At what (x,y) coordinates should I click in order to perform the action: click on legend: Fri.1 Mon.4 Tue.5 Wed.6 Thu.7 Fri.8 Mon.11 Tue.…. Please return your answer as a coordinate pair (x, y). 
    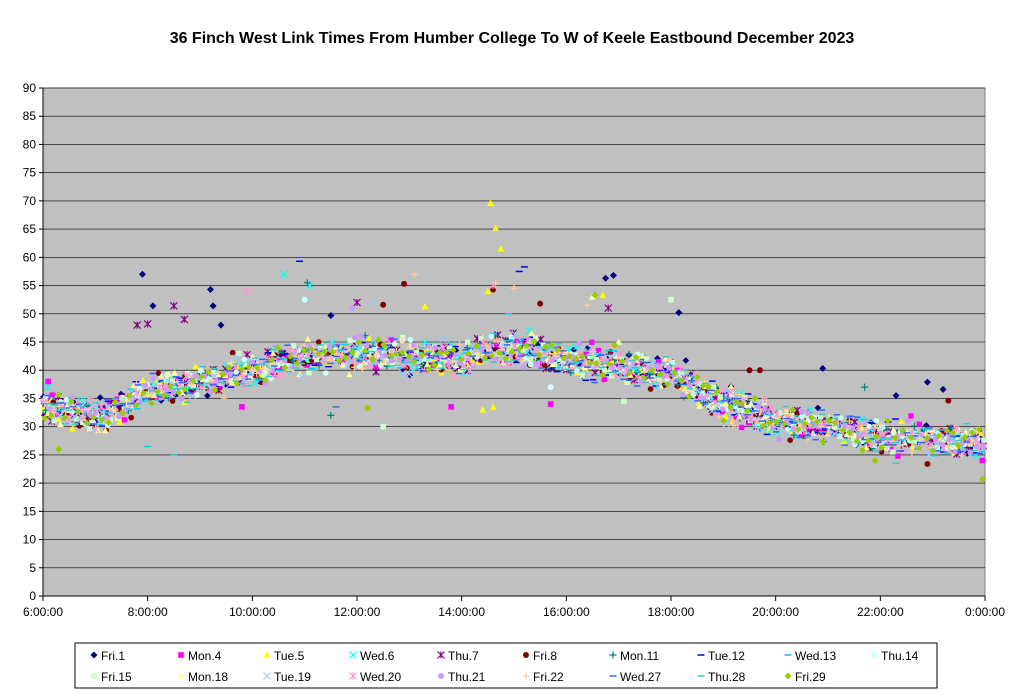
    Looking at the image, I should click on (506, 665).